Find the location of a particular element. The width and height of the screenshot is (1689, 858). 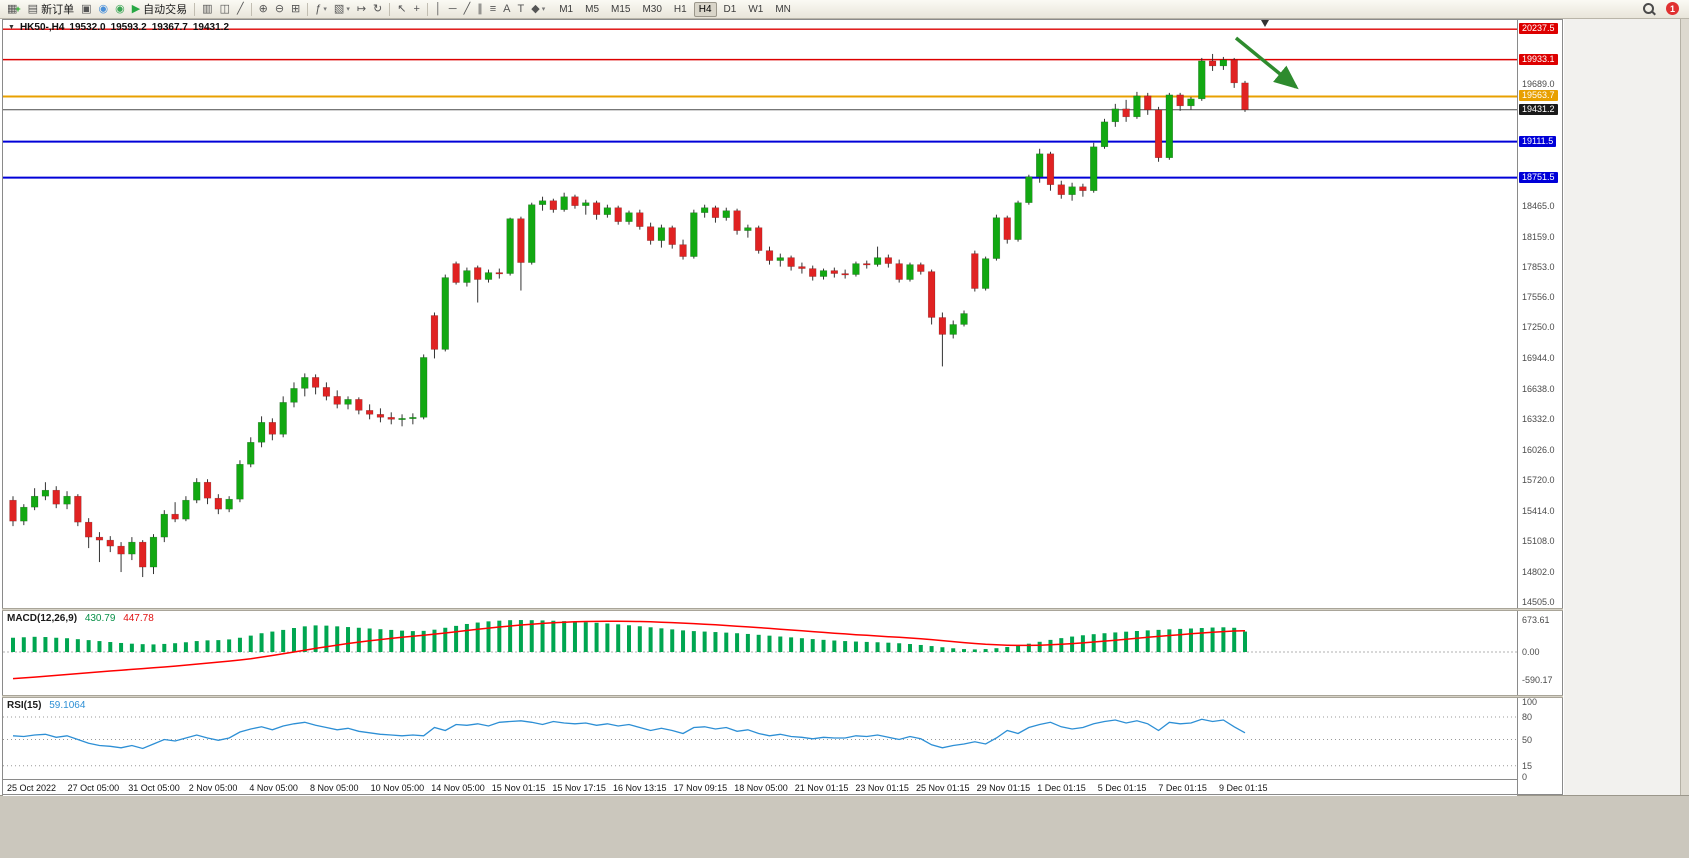

price-tick: 19689.0 is located at coordinates (1538, 83).